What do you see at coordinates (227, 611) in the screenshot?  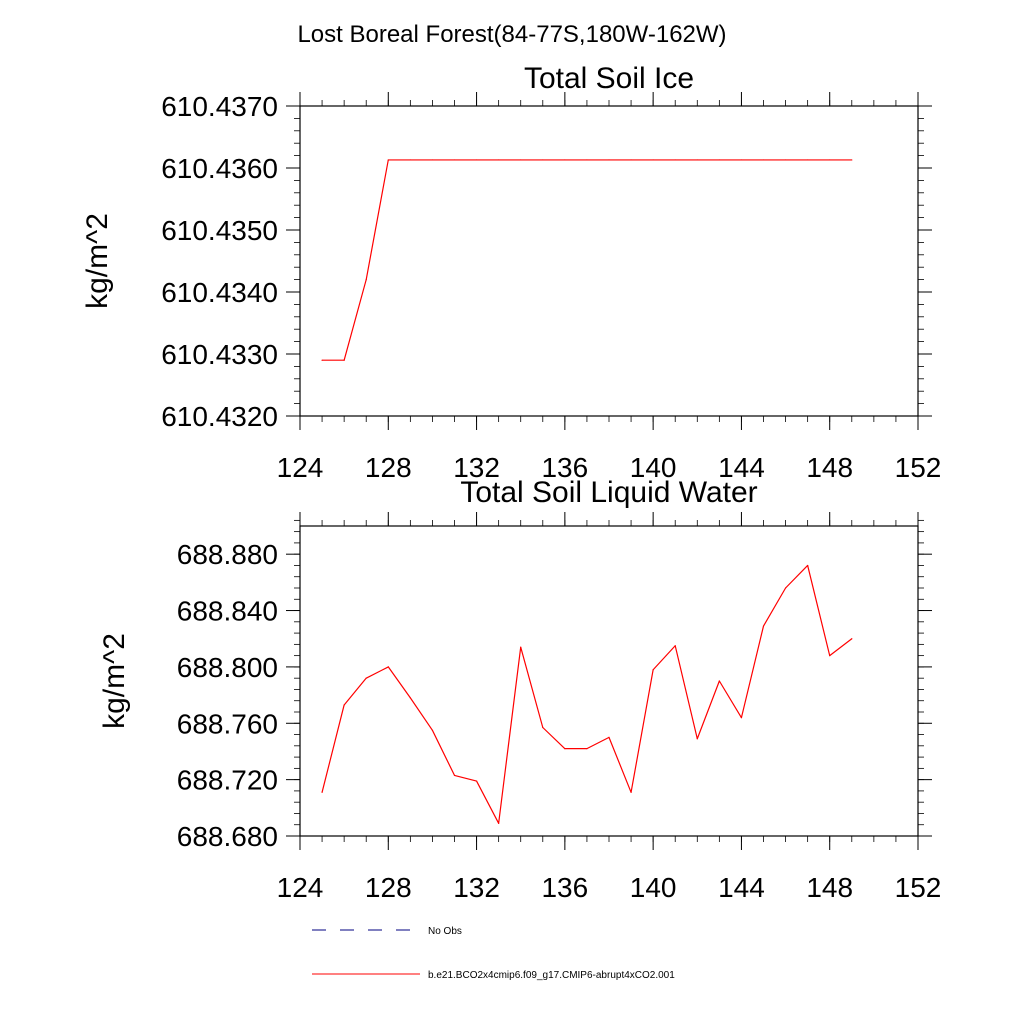 I see `y-tick-label: 688.840` at bounding box center [227, 611].